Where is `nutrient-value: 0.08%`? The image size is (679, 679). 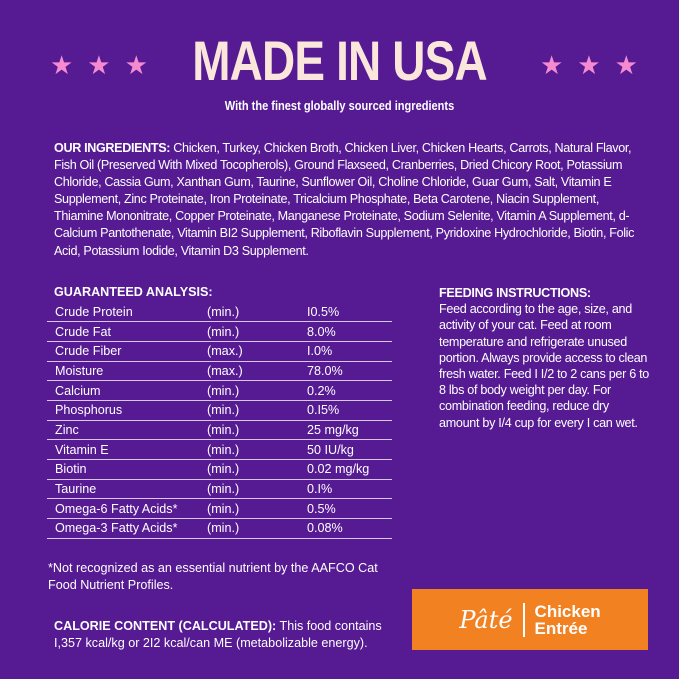
nutrient-value: 0.08% is located at coordinates (345, 528).